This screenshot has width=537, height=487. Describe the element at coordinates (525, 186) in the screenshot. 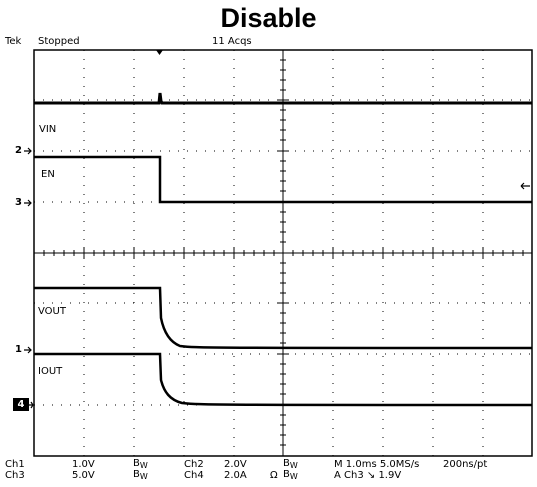

I see `trigger-level-arrow` at that location.